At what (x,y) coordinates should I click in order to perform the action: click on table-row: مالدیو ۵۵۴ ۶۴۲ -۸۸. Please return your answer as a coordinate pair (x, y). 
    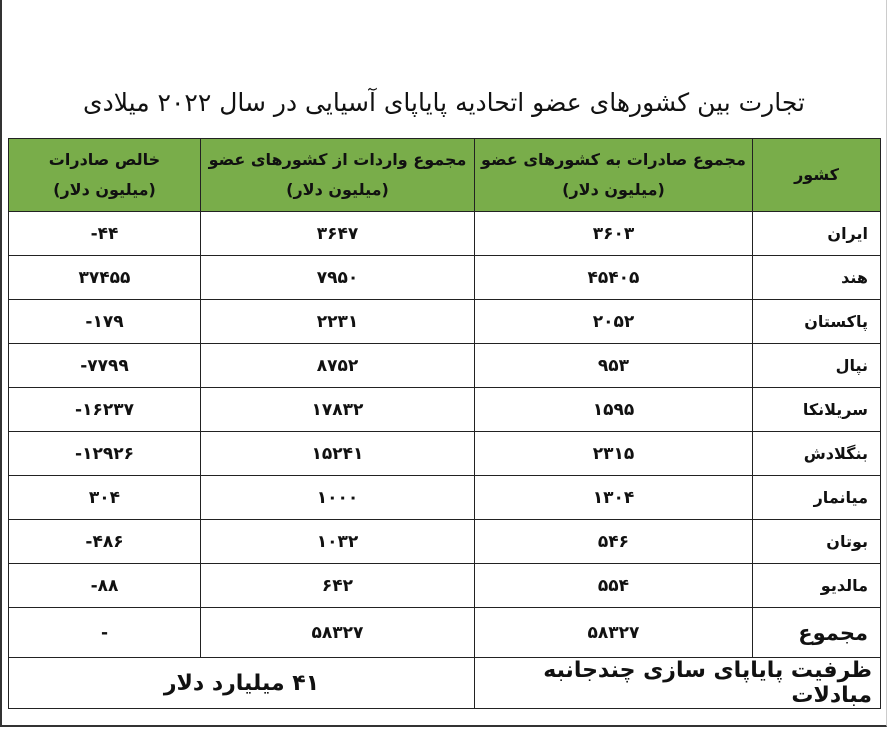
    Looking at the image, I should click on (444, 585).